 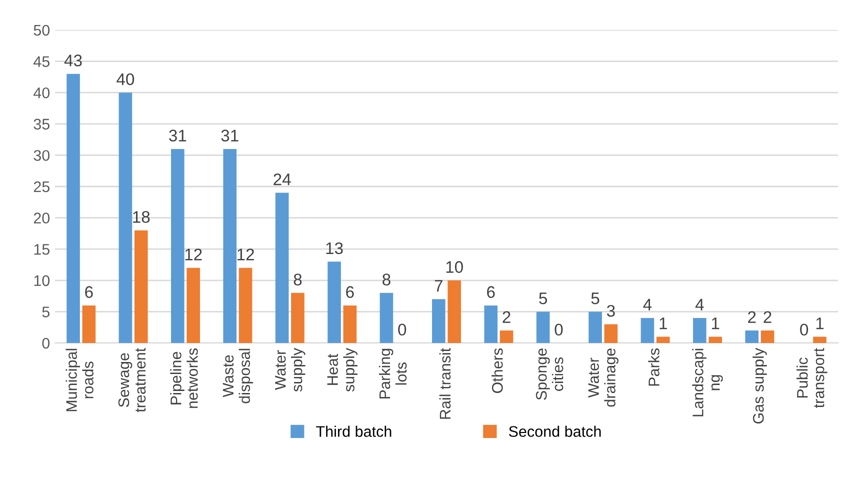 I want to click on x-tick-label: Landscapi ng, so click(x=707, y=382).